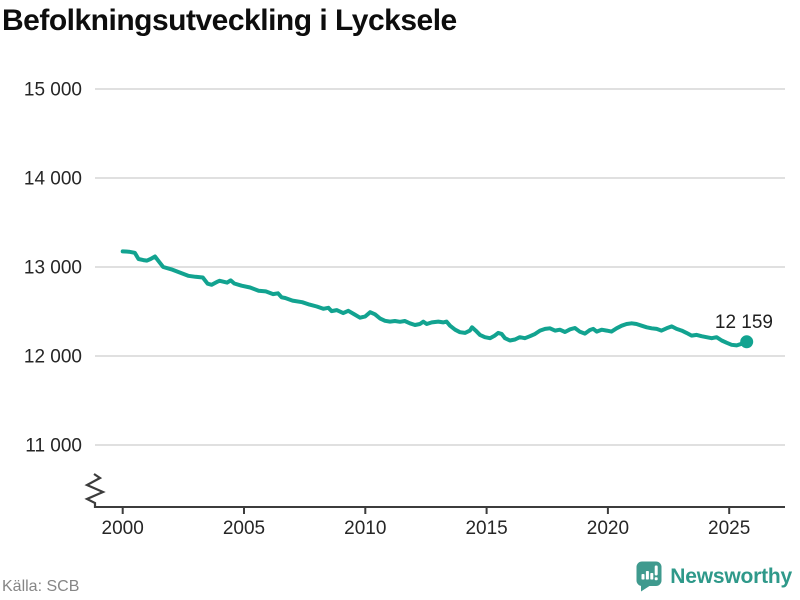 This screenshot has width=800, height=600. What do you see at coordinates (744, 322) in the screenshot?
I see `latest-value-label: 12 159` at bounding box center [744, 322].